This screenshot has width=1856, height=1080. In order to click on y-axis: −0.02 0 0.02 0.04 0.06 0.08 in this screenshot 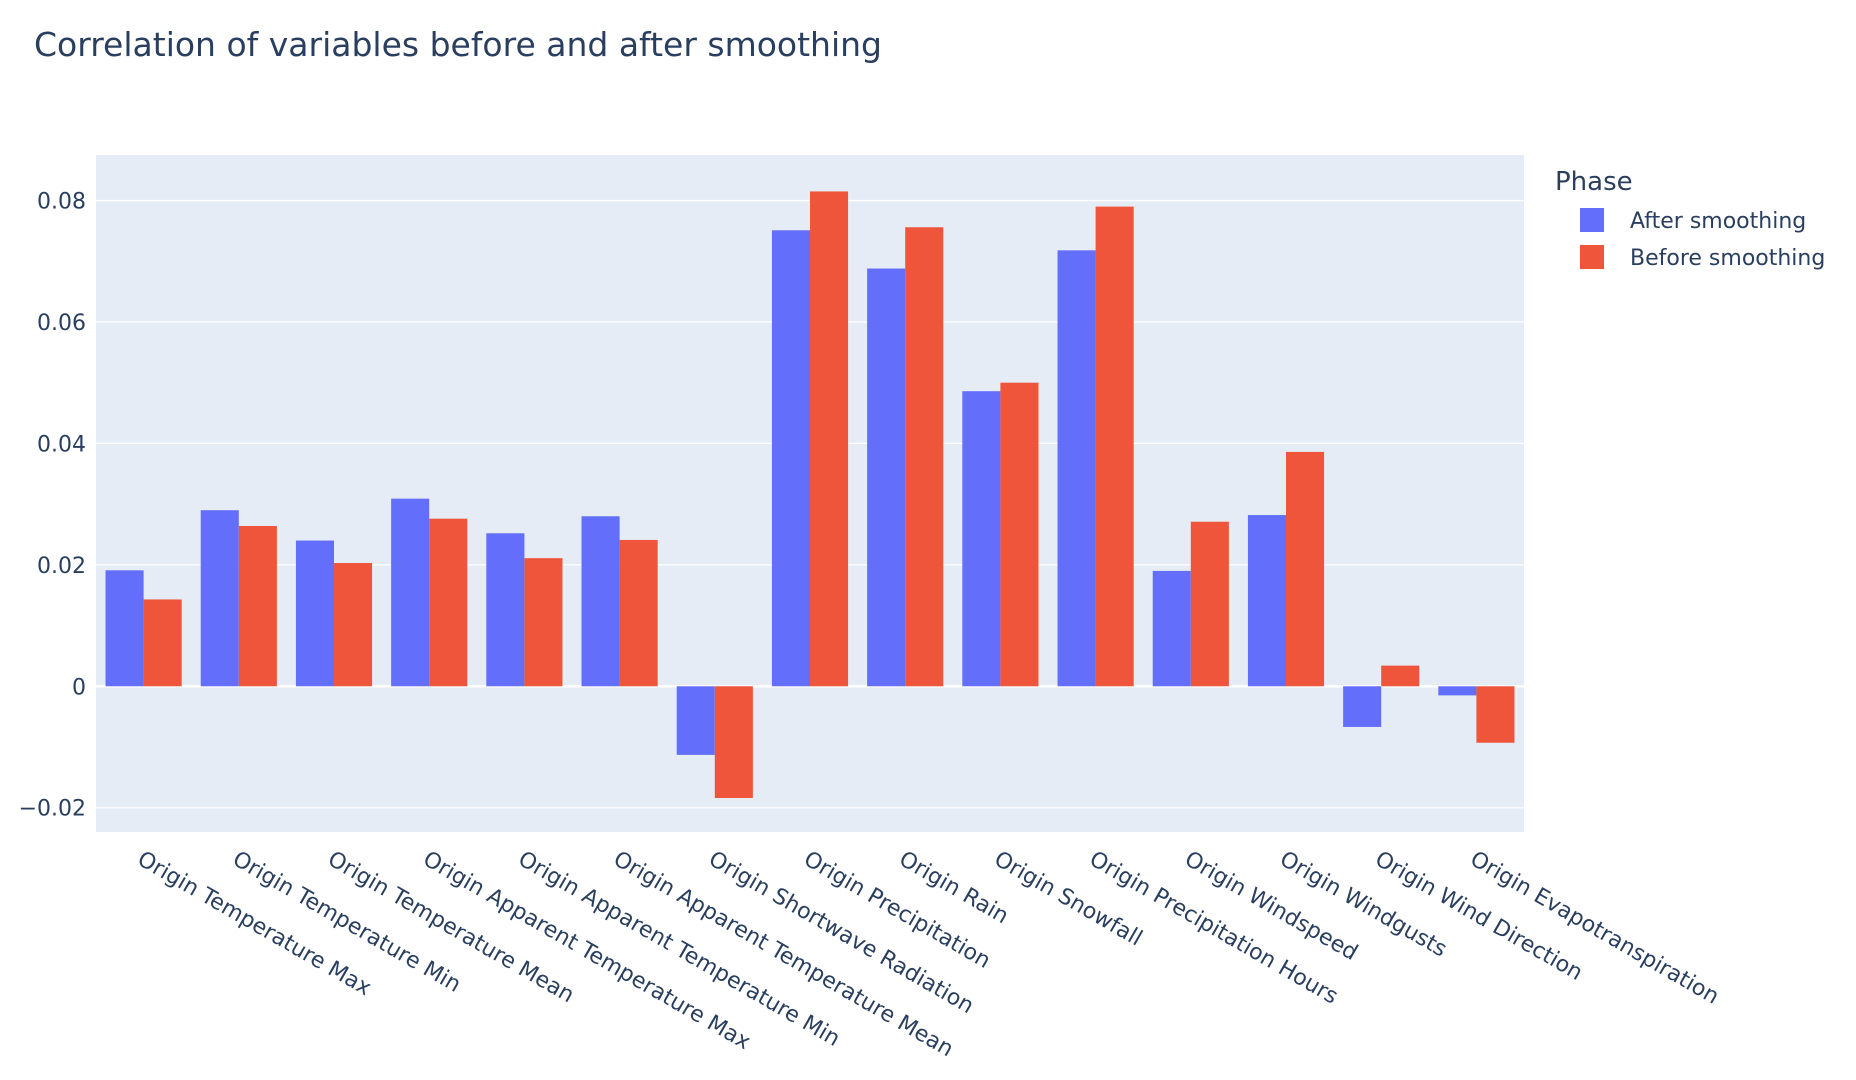, I will do `click(52, 506)`.